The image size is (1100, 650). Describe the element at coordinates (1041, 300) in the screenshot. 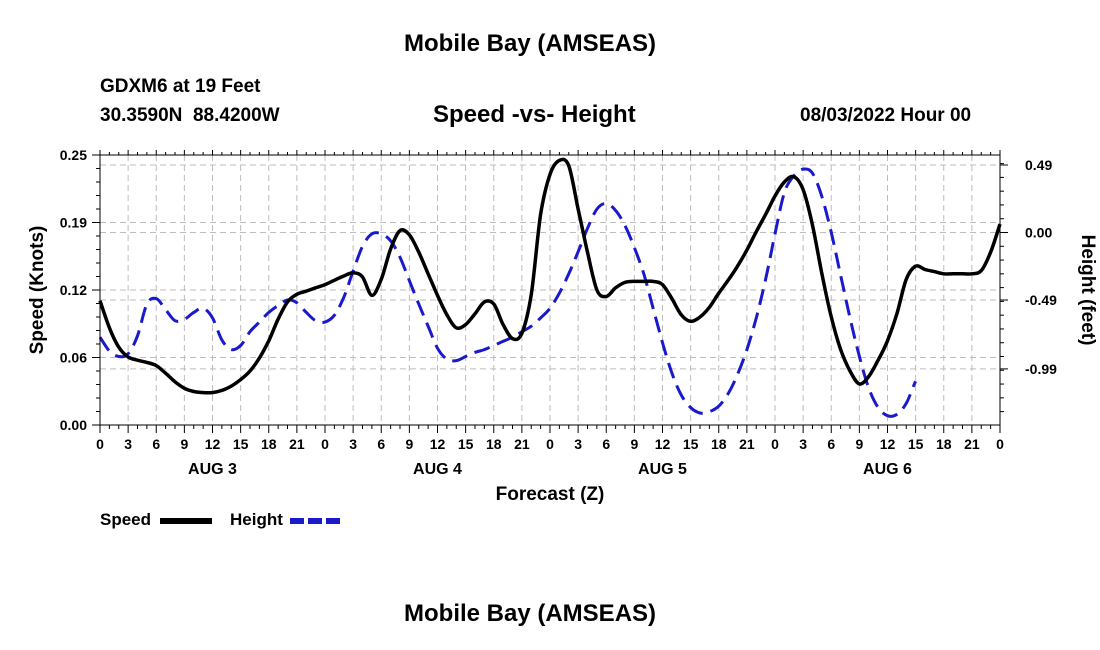

I see `y2-tick-label: -0.49` at that location.